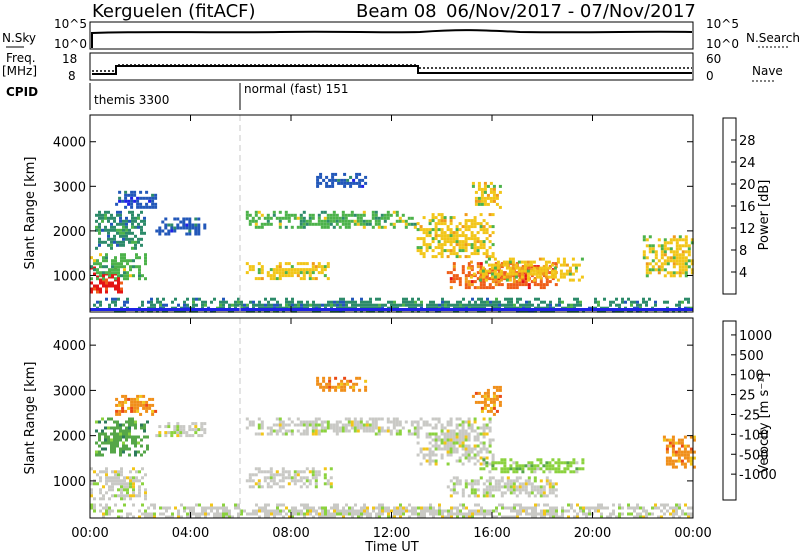 This screenshot has width=800, height=554. Describe the element at coordinates (181, 430) in the screenshot. I see `velocity-echo-region` at that location.